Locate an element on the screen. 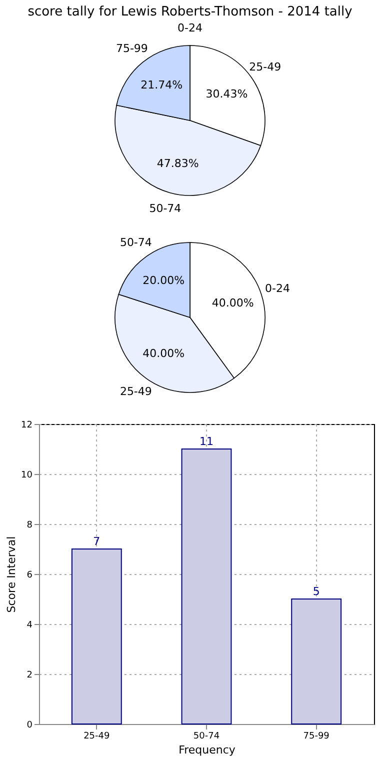  x-axis-title: Frequency is located at coordinates (207, 750).